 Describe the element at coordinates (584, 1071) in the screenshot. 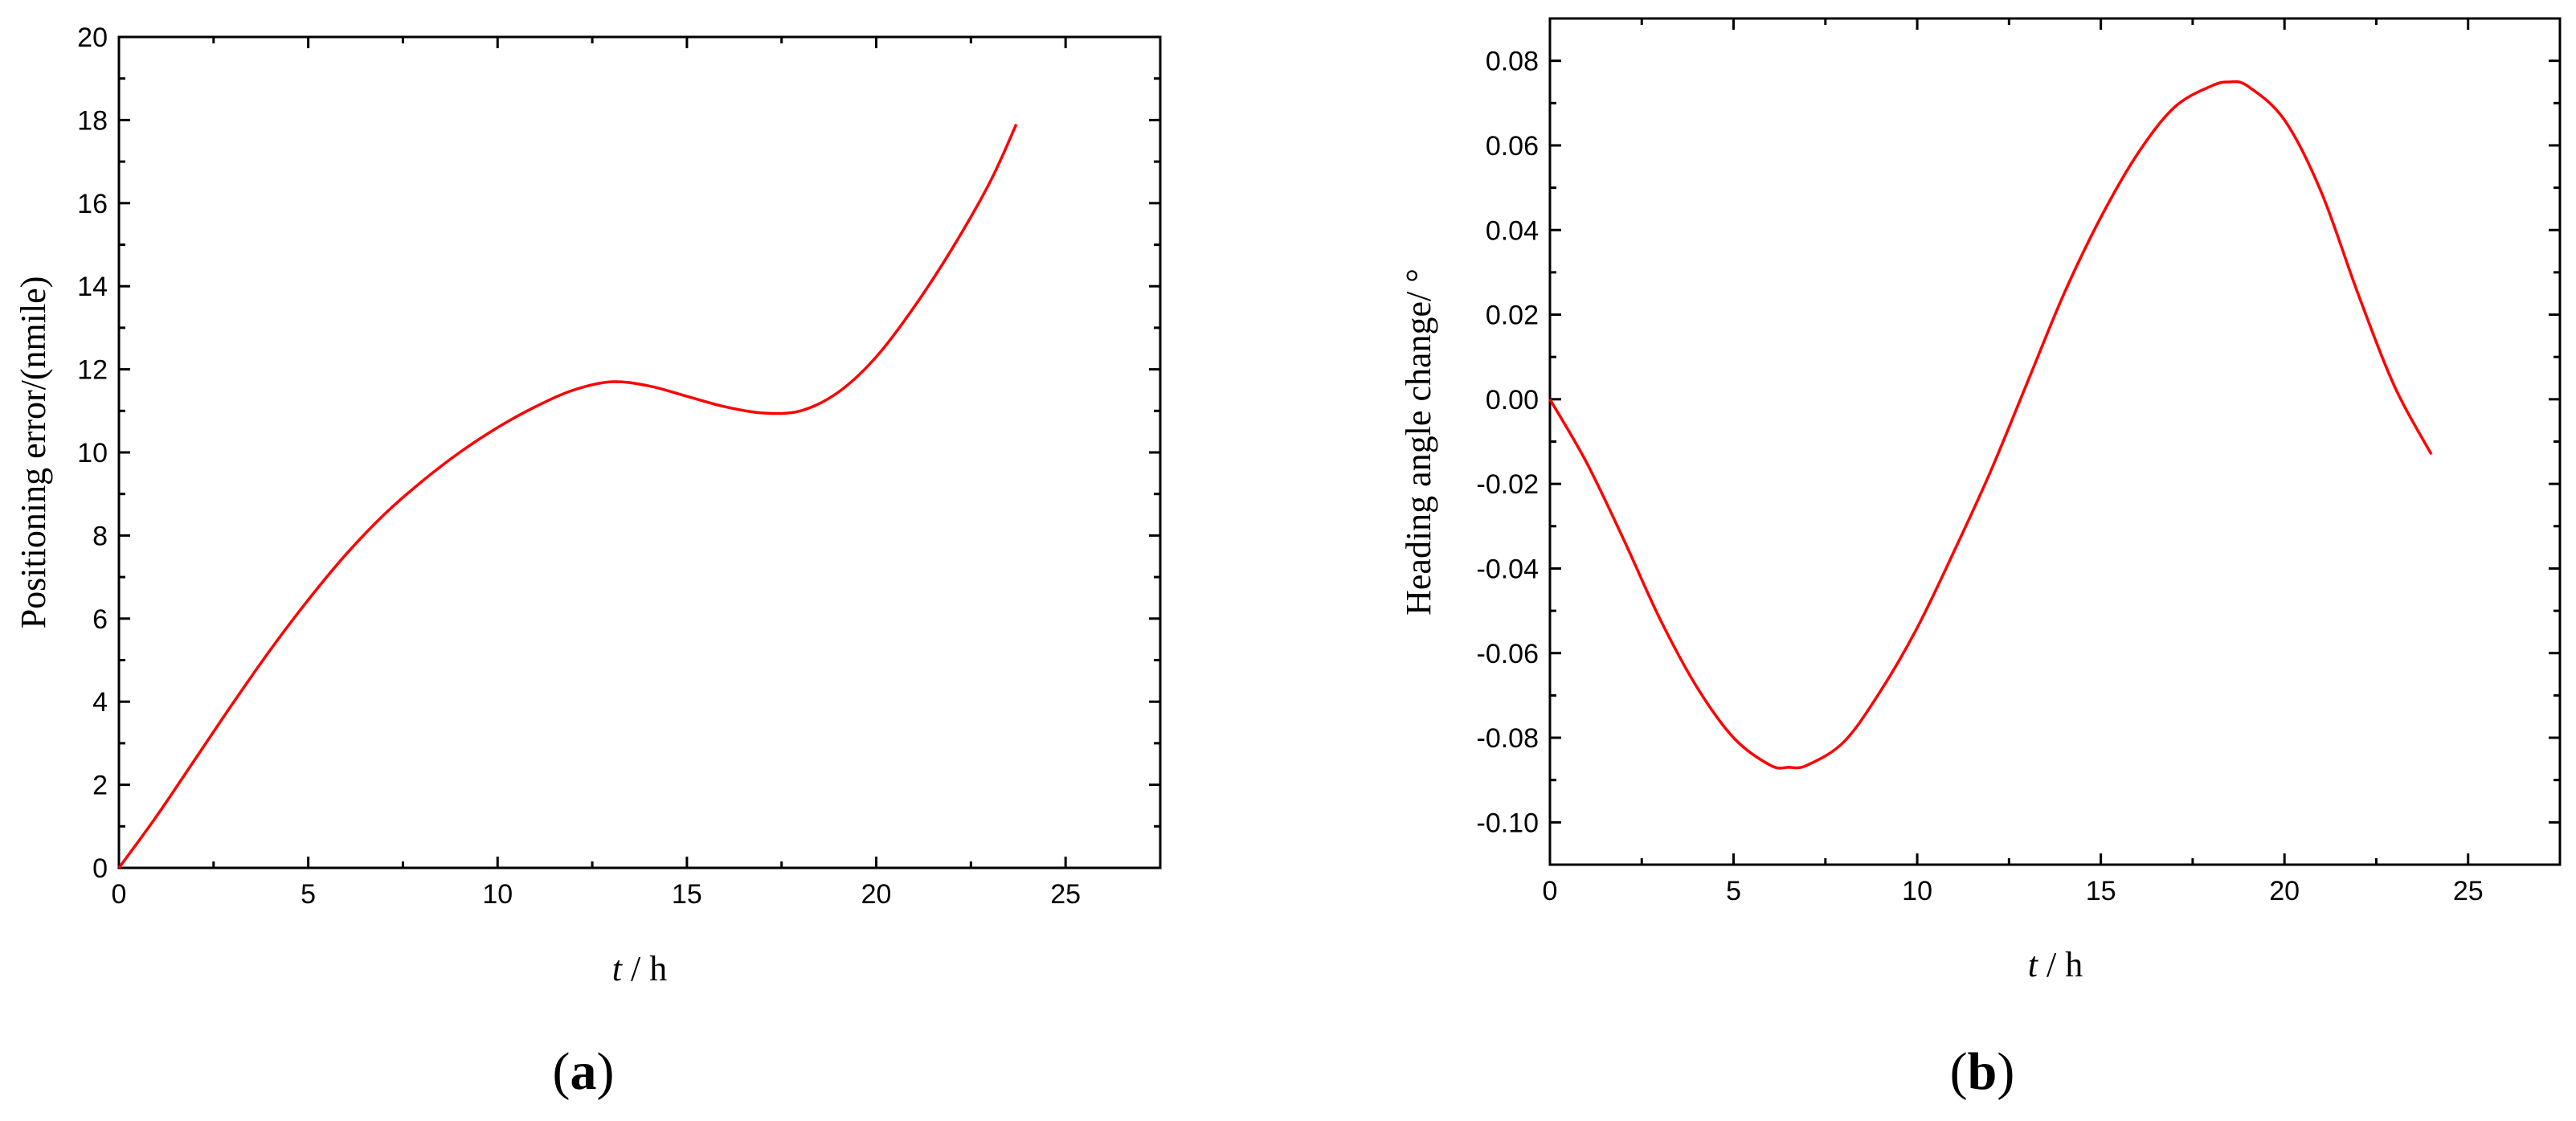

I see `panel-label: (a)` at that location.